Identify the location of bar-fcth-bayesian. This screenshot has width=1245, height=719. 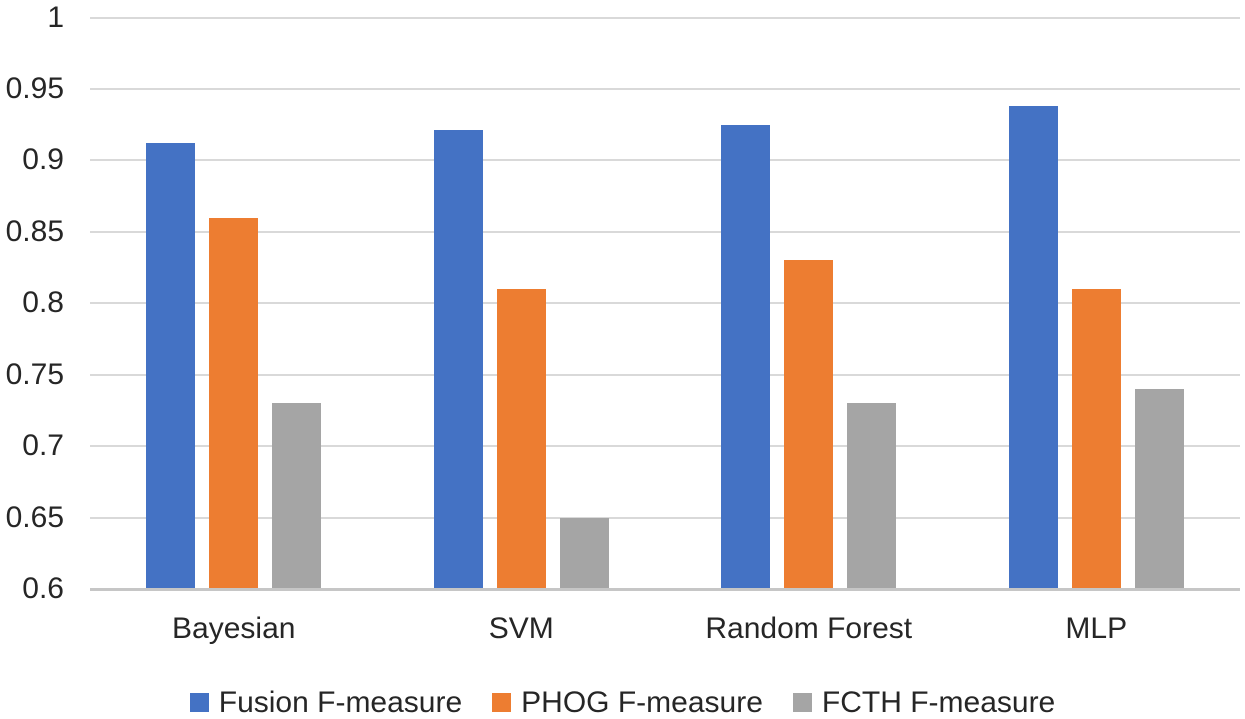
(297, 496).